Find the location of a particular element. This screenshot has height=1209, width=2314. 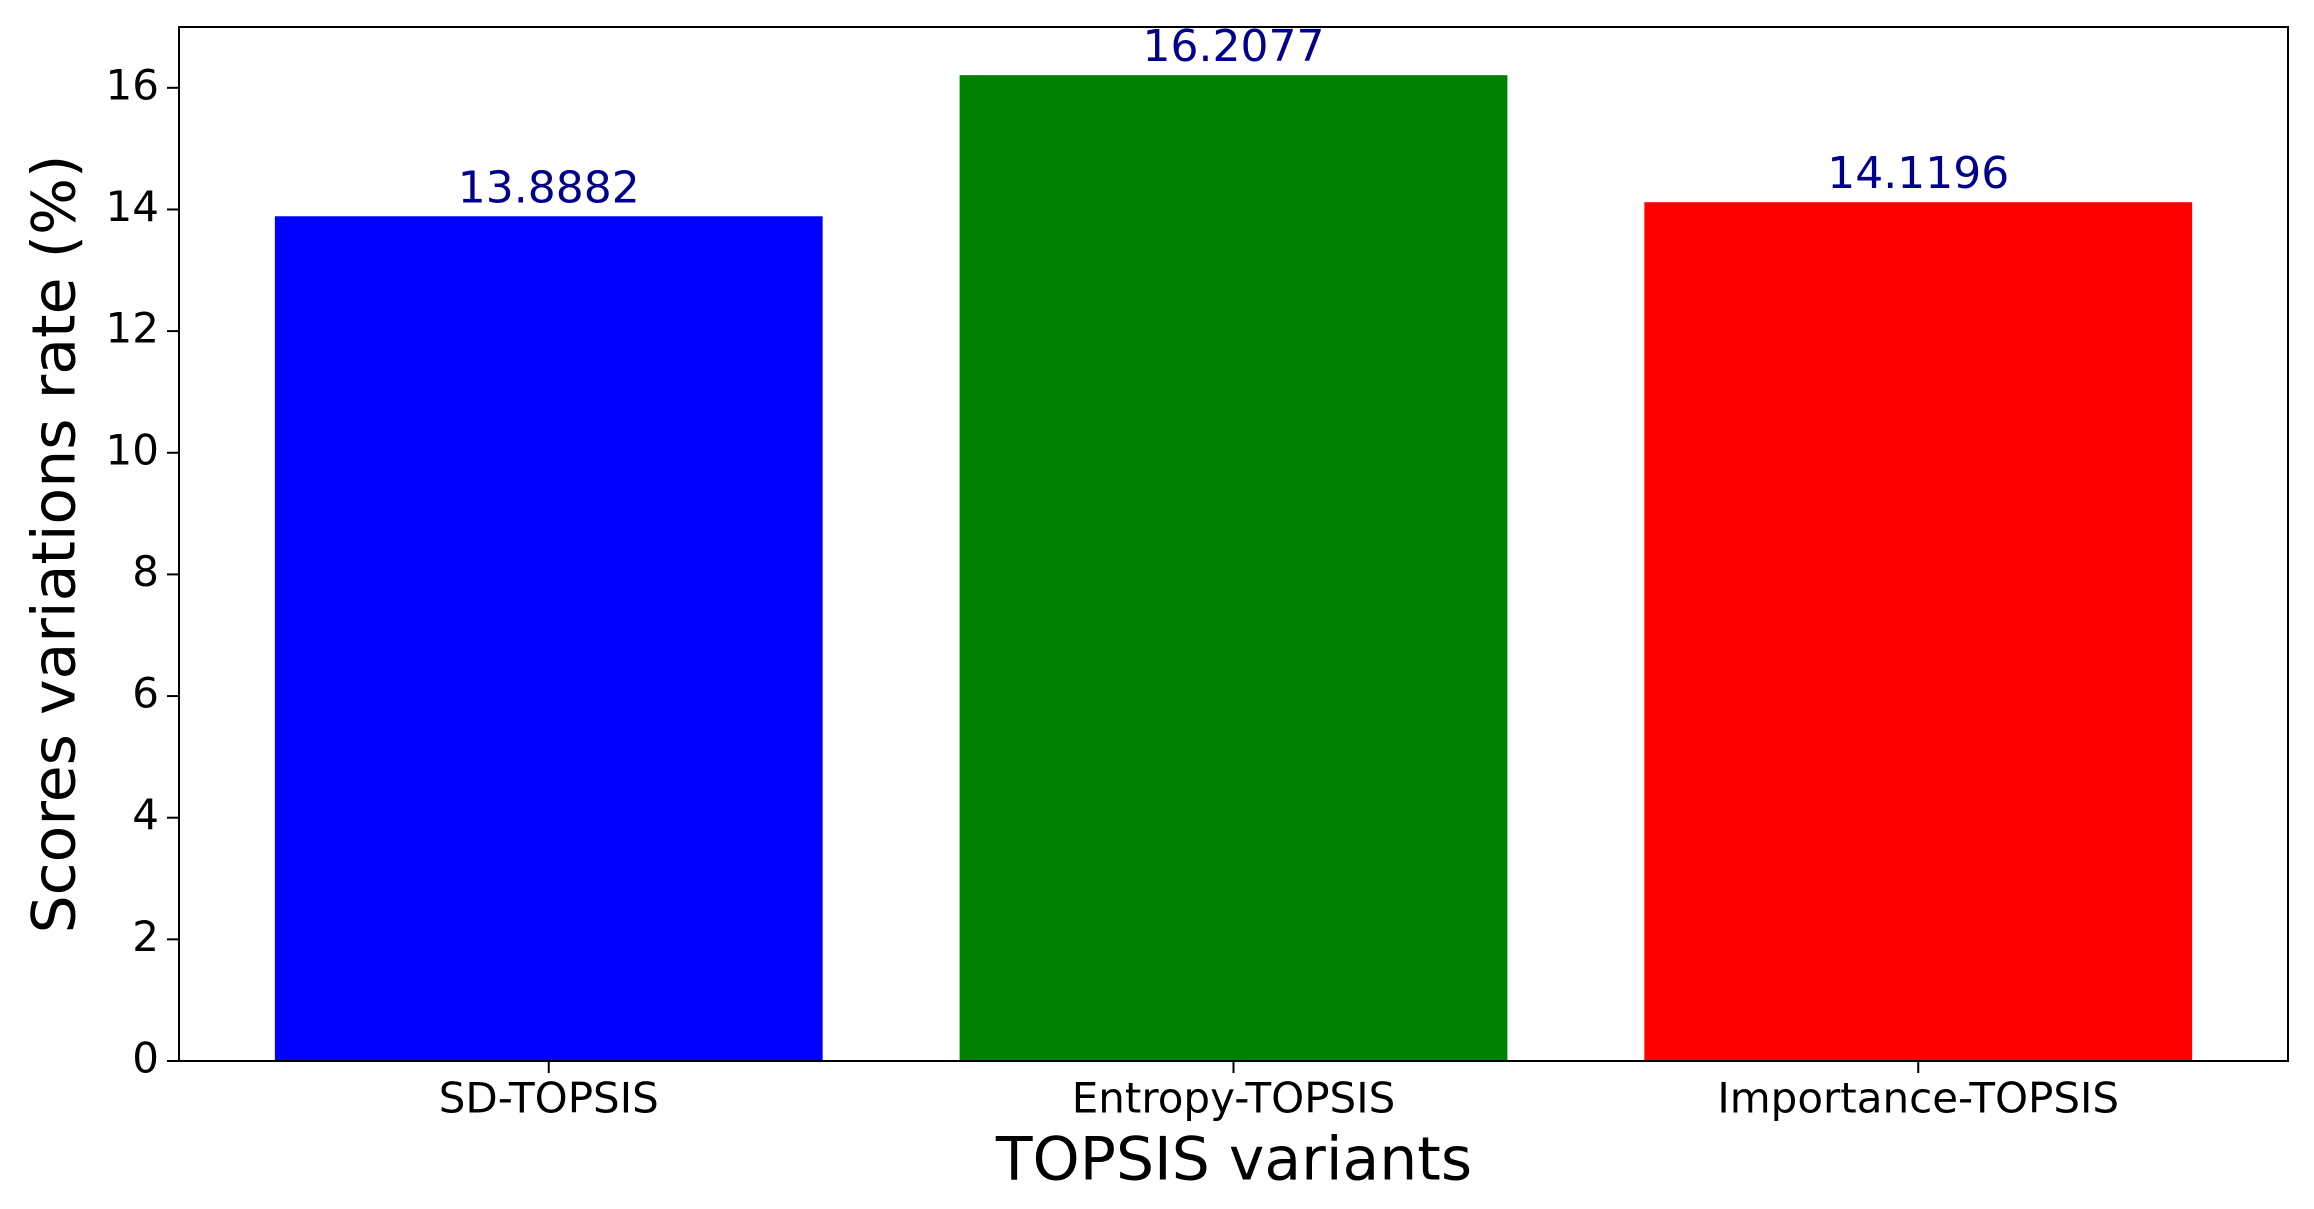

y-tick-label: 10 is located at coordinates (132, 449).